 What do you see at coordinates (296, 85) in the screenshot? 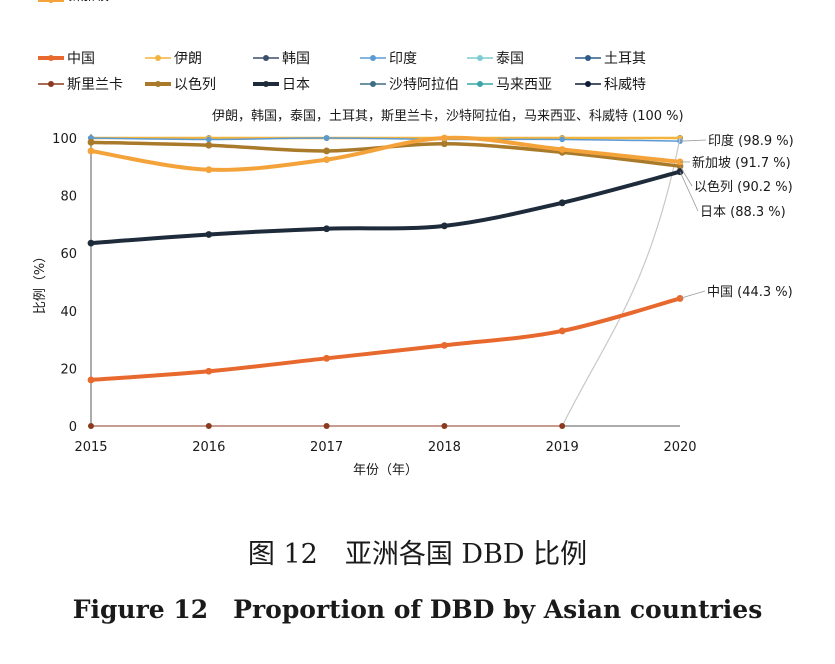
I see `legend-label: 日本` at bounding box center [296, 85].